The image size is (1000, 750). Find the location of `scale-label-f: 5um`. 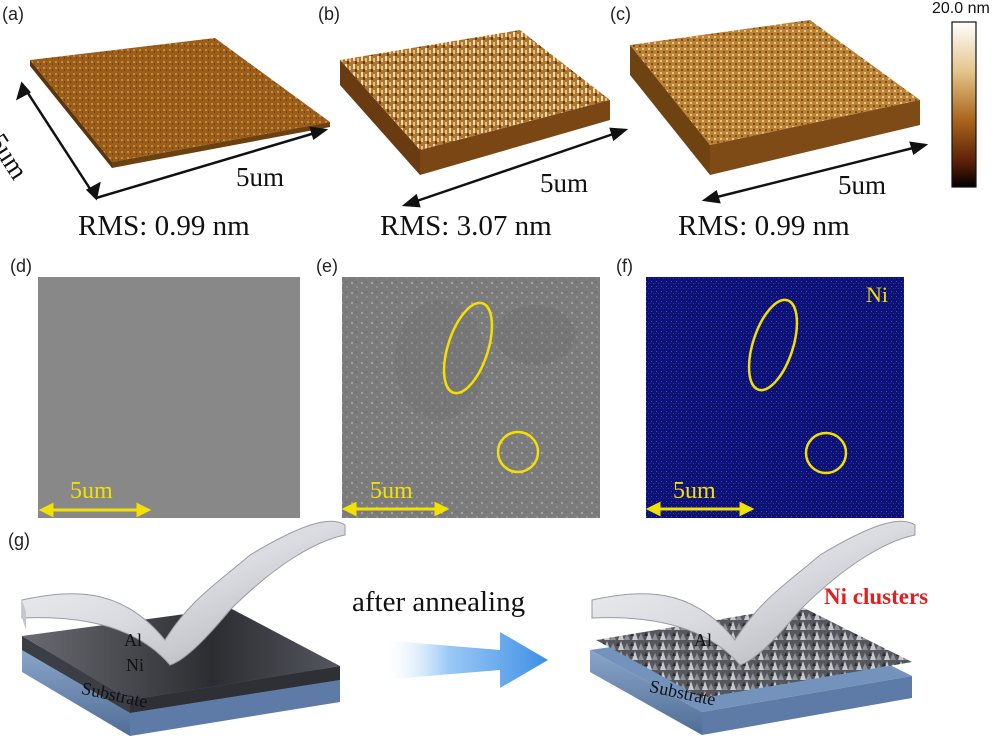

scale-label-f: 5um is located at coordinates (694, 491).